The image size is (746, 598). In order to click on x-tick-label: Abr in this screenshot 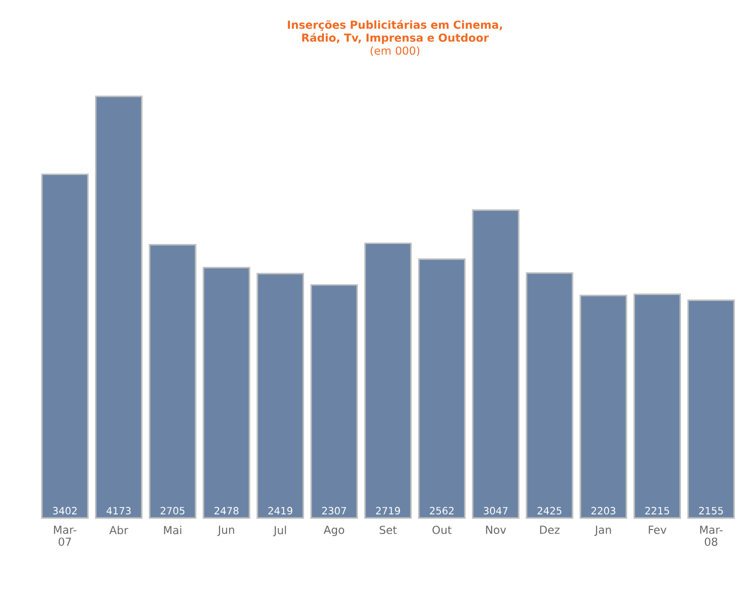, I will do `click(118, 530)`.